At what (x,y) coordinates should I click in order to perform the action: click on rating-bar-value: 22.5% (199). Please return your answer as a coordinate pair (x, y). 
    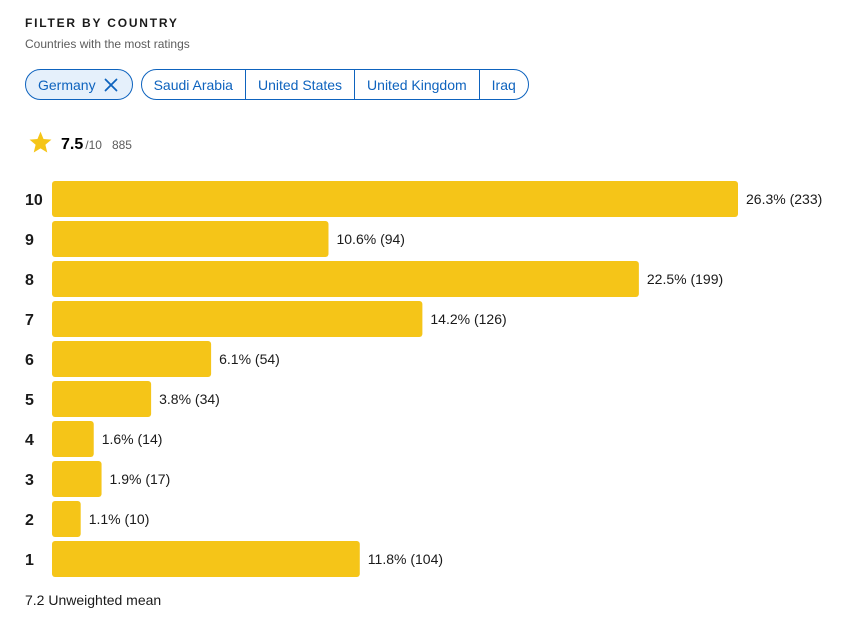
    Looking at the image, I should click on (685, 279).